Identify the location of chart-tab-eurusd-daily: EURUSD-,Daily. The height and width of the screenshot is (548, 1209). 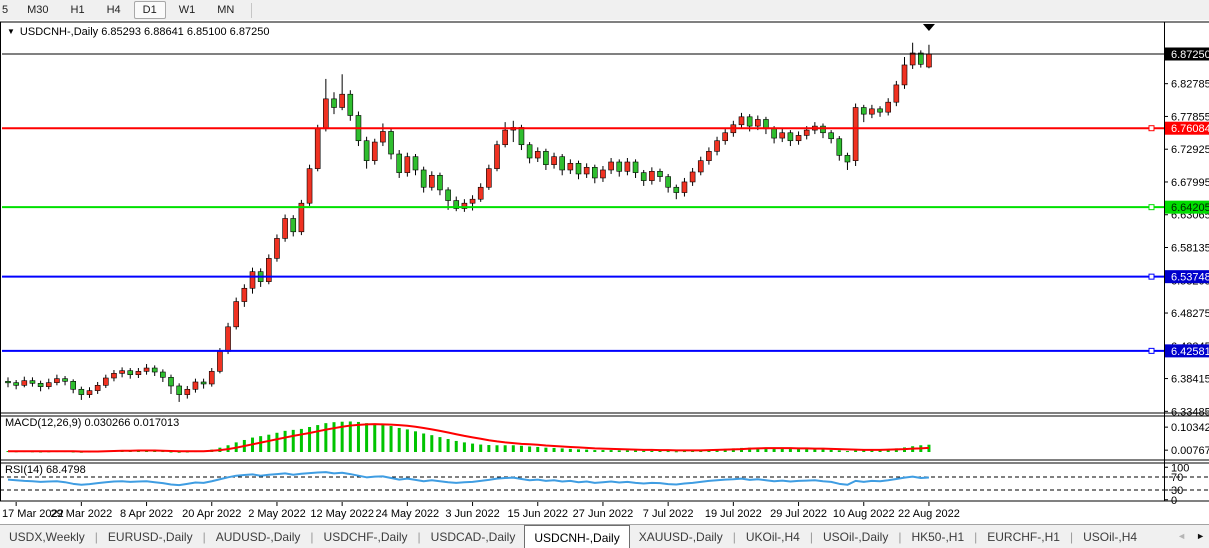
(150, 536).